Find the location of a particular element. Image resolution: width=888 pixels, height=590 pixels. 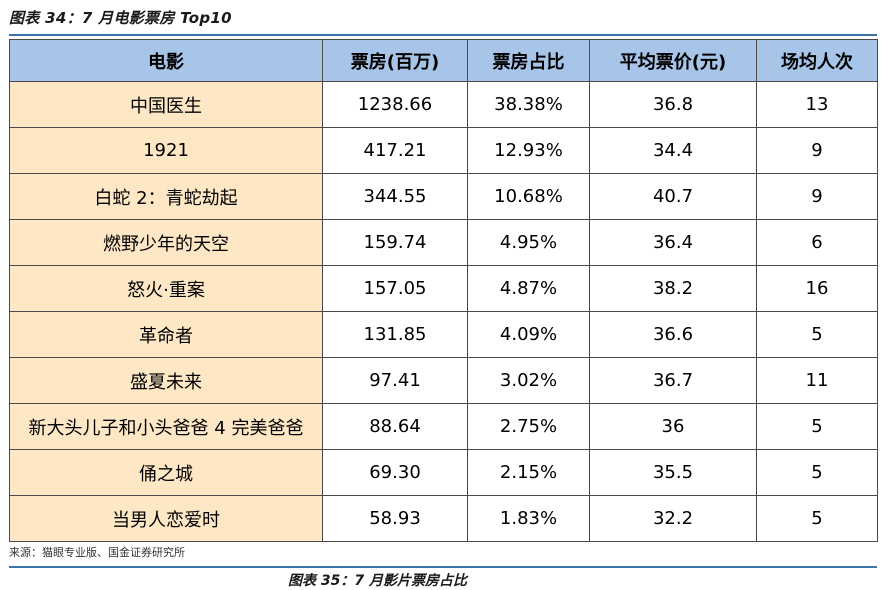

table-row: 新大头儿子和小头爸爸 4 完美爸爸 88.64 2.75% 36 5 is located at coordinates (443, 426).